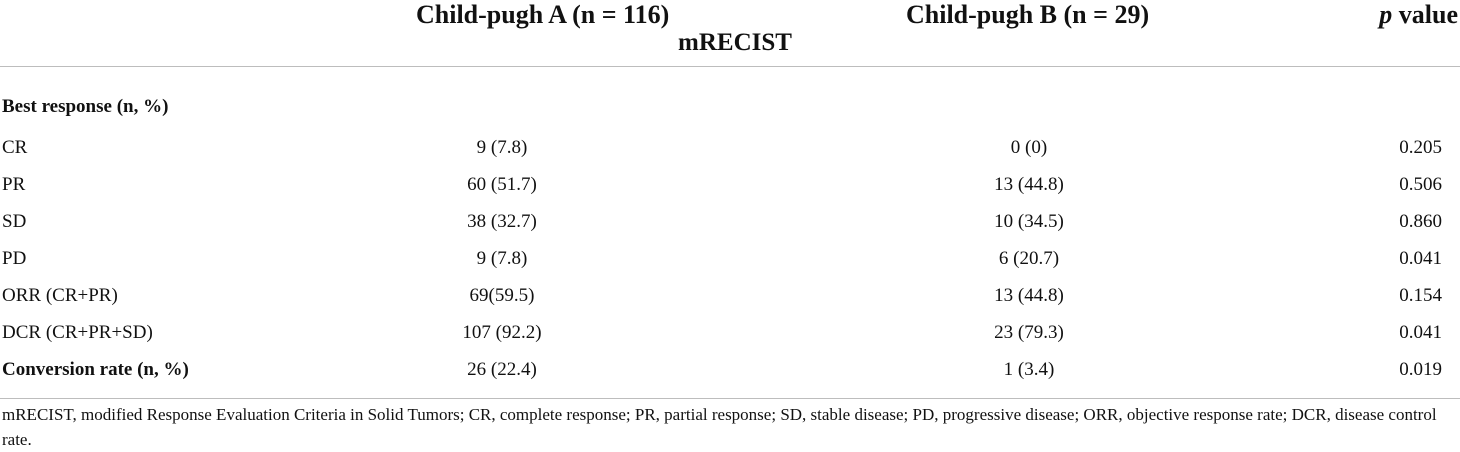  What do you see at coordinates (502, 332) in the screenshot?
I see `cell-child-pugh-a: 107 (92.2)` at bounding box center [502, 332].